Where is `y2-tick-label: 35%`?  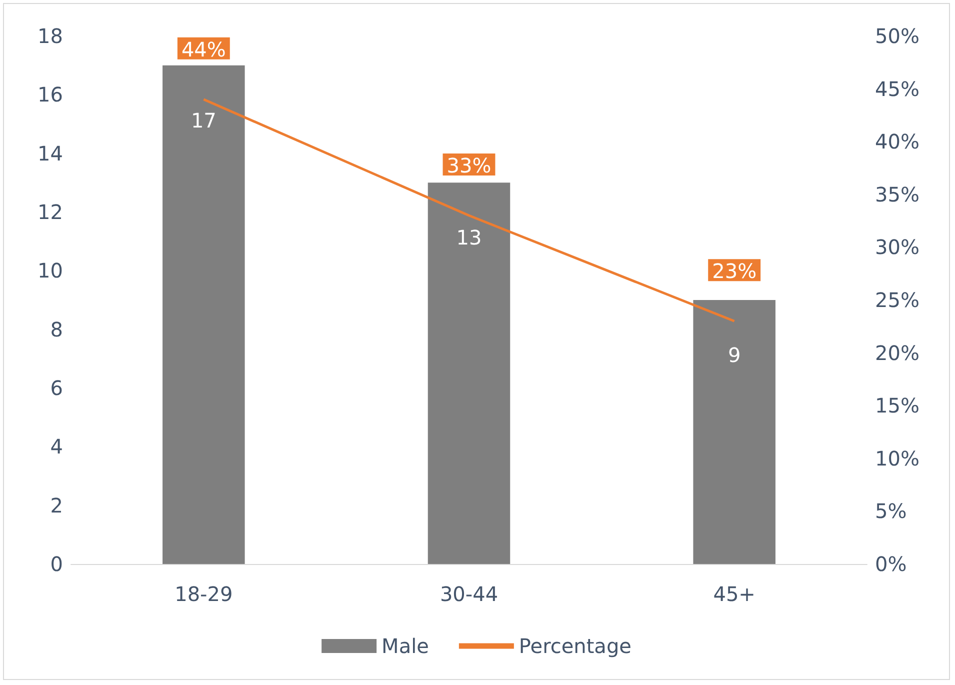 y2-tick-label: 35% is located at coordinates (897, 194).